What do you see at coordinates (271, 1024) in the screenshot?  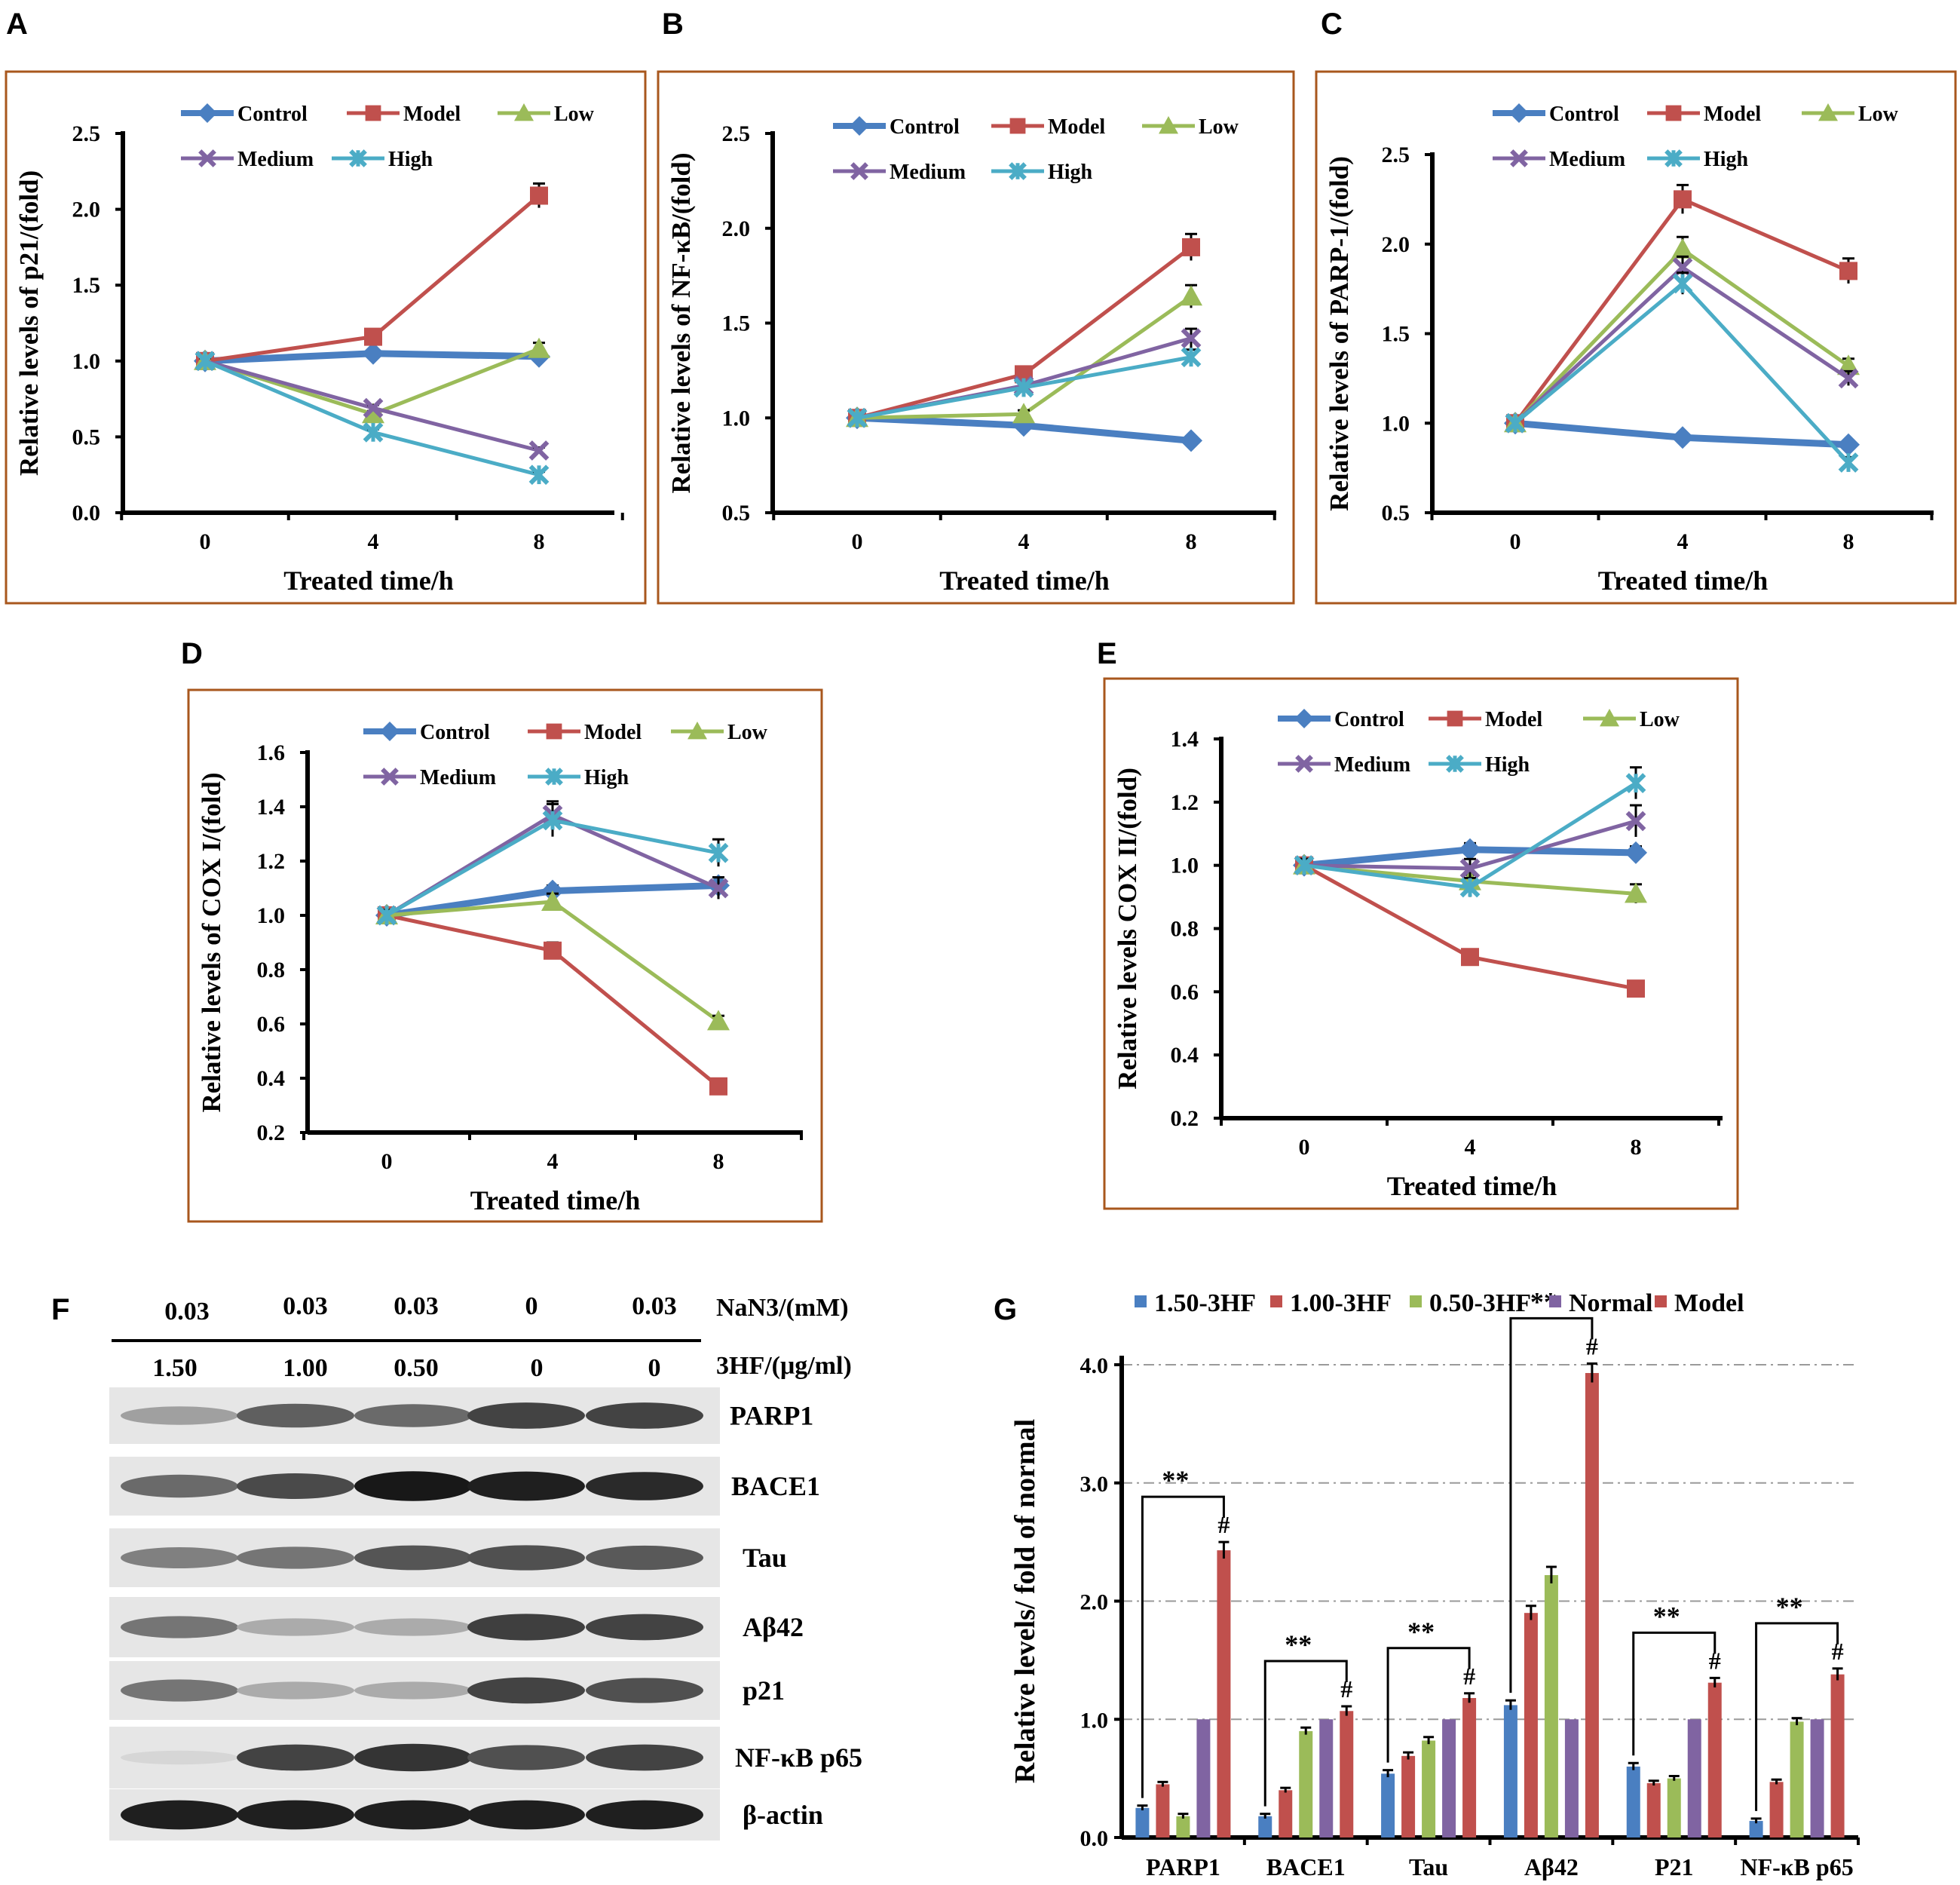 I see `y-tick-label: 0.6` at bounding box center [271, 1024].